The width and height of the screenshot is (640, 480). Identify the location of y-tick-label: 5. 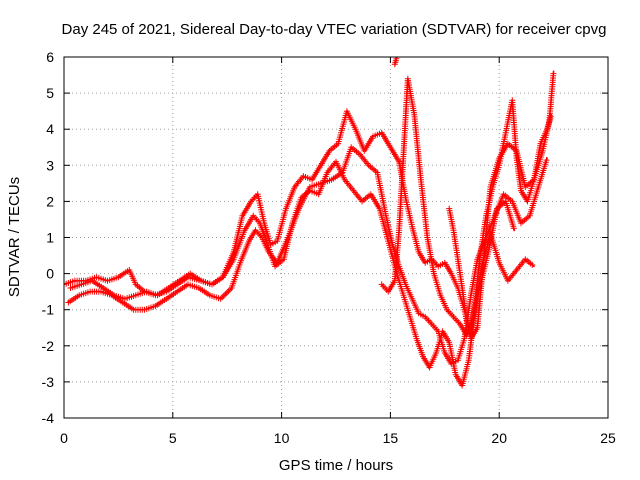
(50, 93).